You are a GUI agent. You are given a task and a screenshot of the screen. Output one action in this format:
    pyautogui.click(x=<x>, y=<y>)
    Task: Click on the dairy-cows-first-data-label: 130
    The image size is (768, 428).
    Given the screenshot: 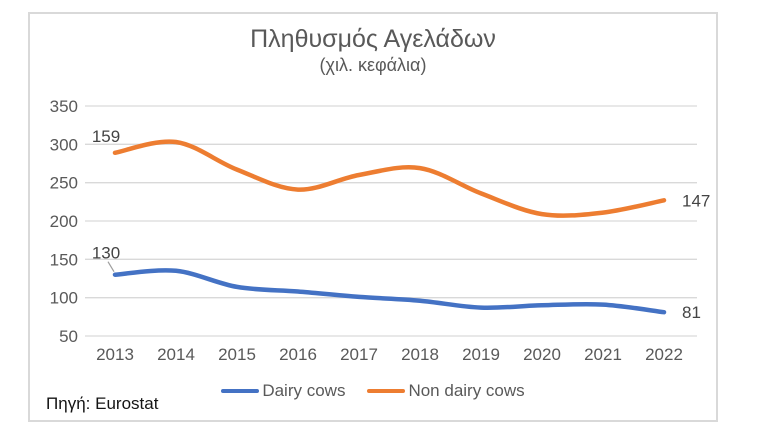 What is the action you would take?
    pyautogui.click(x=106, y=253)
    